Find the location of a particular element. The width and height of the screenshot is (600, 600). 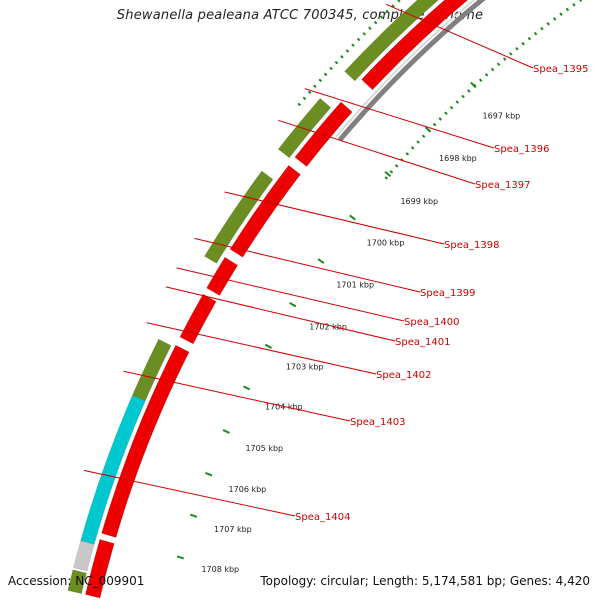

kbp-label: 1705 kbp is located at coordinates (264, 448).